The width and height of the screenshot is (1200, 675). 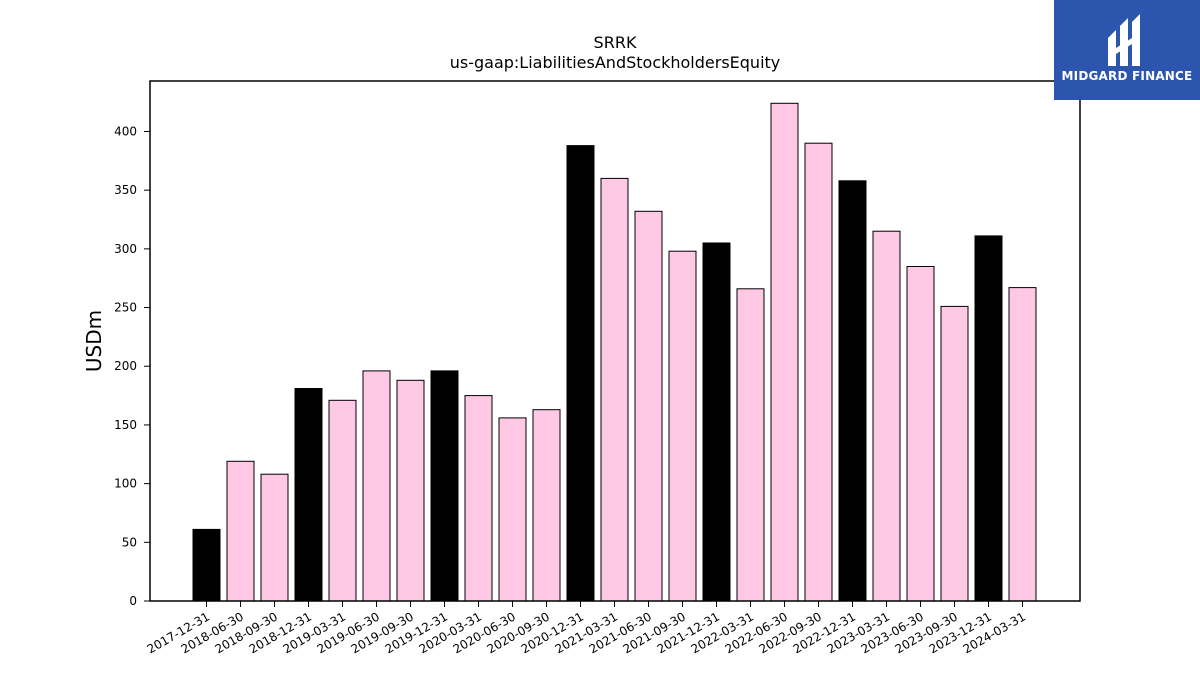 What do you see at coordinates (129, 542) in the screenshot?
I see `y-tick-label: 50` at bounding box center [129, 542].